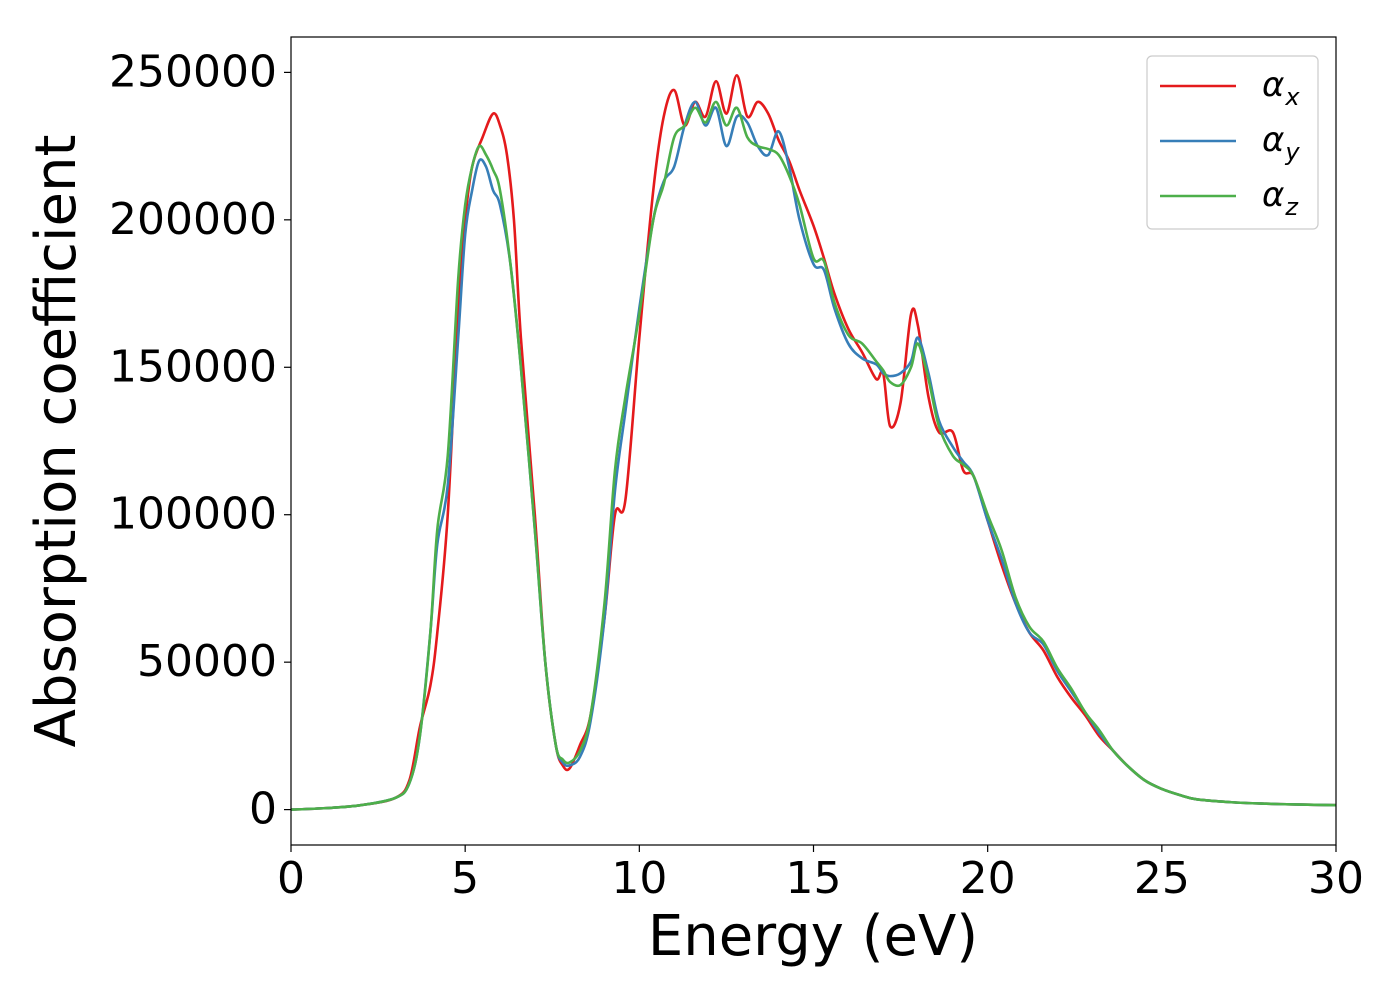 The width and height of the screenshot is (1400, 1005). What do you see at coordinates (263, 809) in the screenshot?
I see `y-tick-label: 0` at bounding box center [263, 809].